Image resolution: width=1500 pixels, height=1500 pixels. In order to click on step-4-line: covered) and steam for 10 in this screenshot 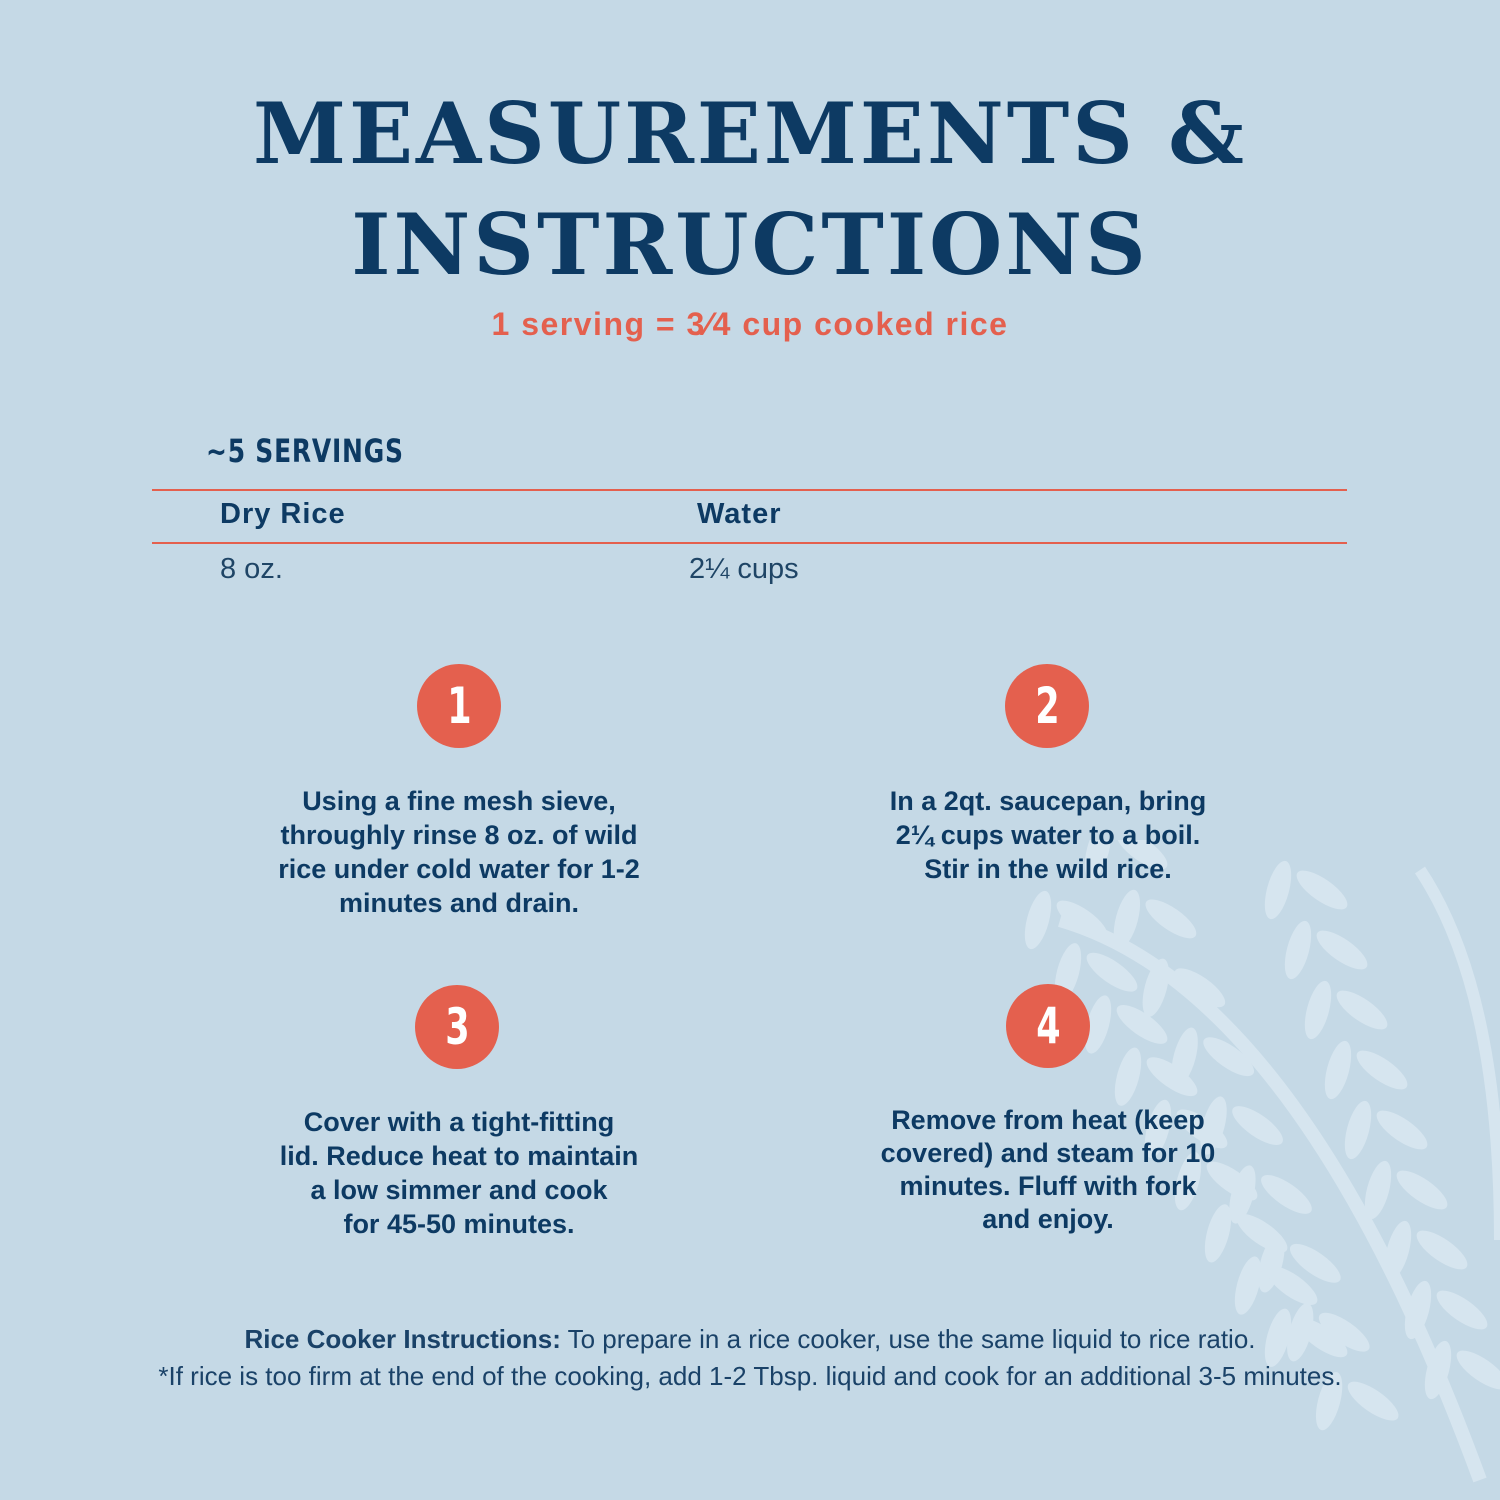, I will do `click(1048, 1153)`.